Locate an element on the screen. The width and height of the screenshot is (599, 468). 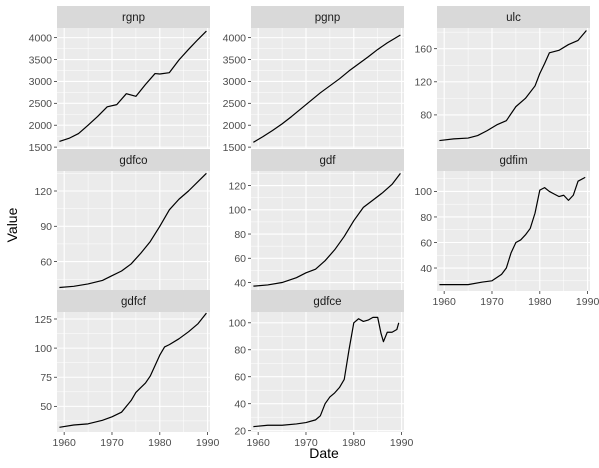
series-line-gdfcf is located at coordinates (133, 370).